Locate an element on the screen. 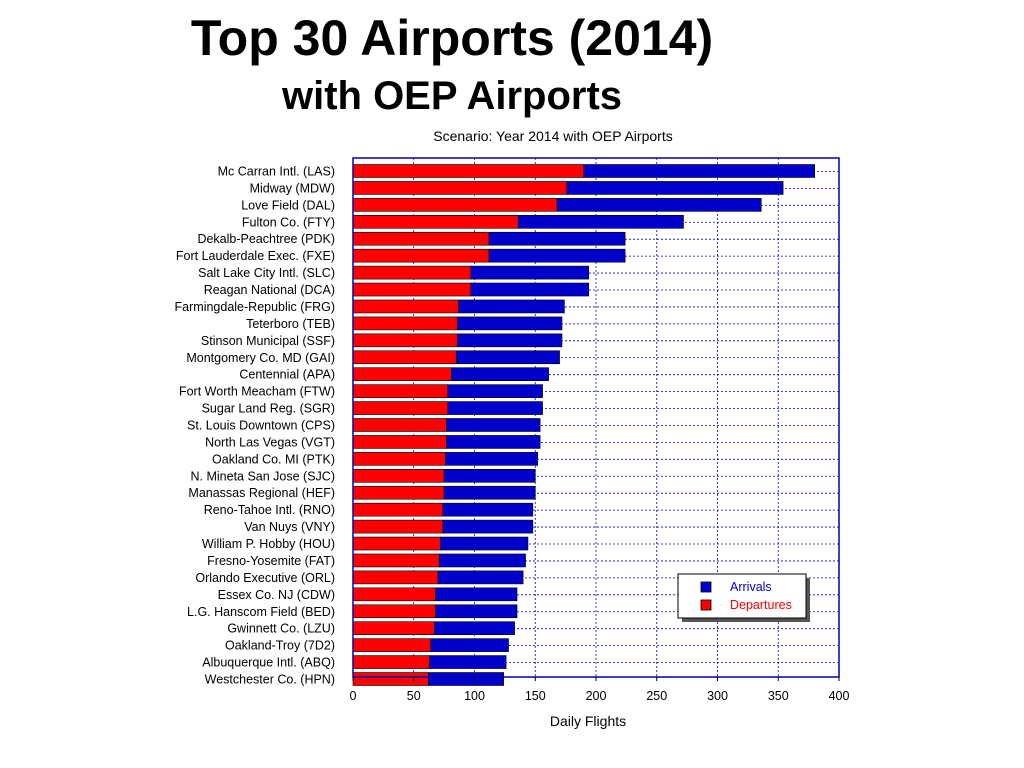  slide-title: Top 30 Airports (2014) is located at coordinates (452, 38).